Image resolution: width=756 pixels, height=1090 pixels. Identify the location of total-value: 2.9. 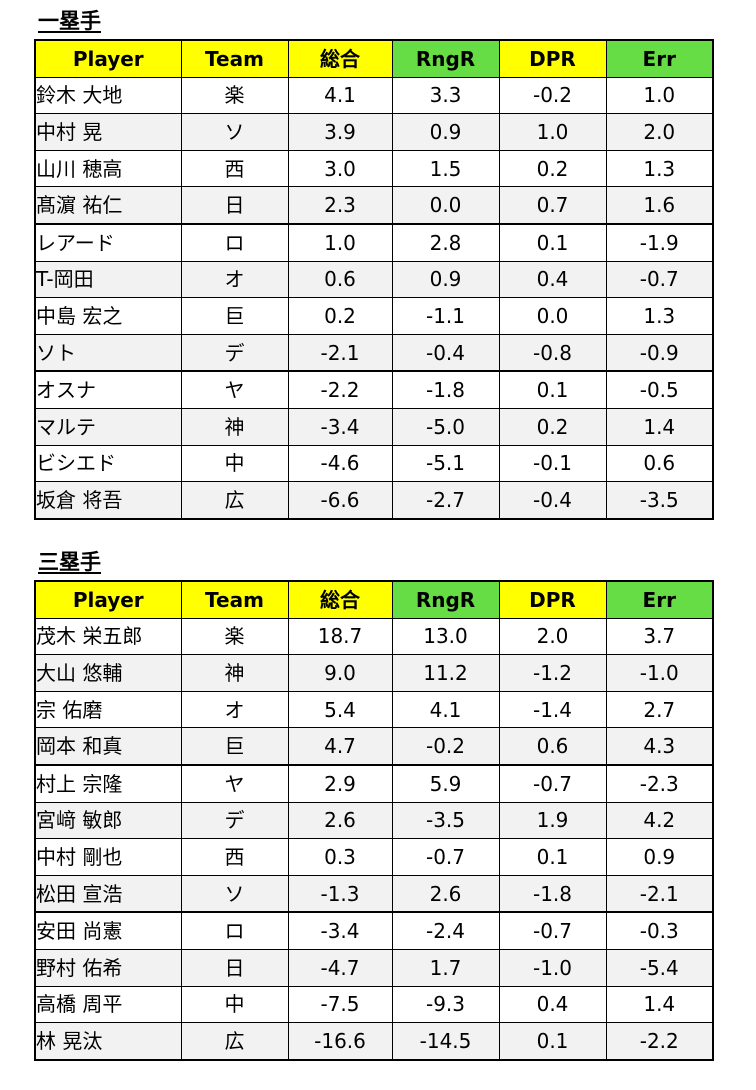
(340, 783).